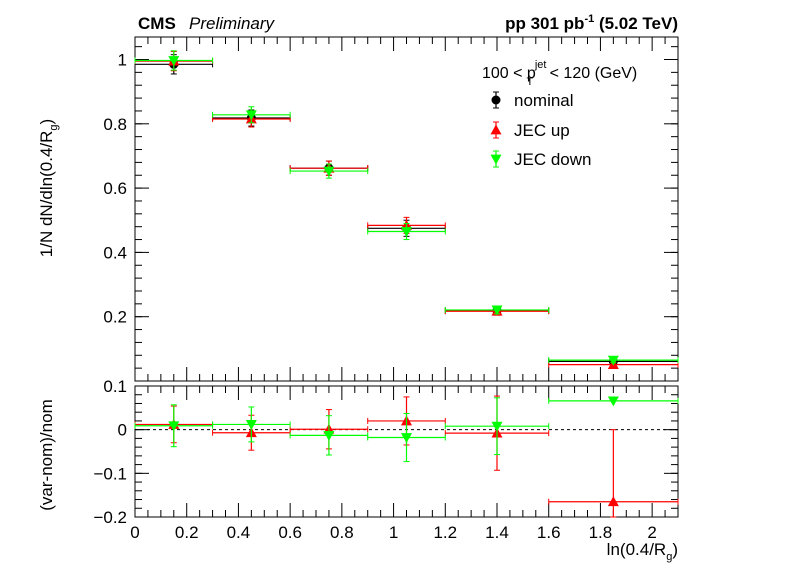 The height and width of the screenshot is (576, 798). Describe the element at coordinates (115, 188) in the screenshot. I see `top-ytick-label: 0.6` at that location.